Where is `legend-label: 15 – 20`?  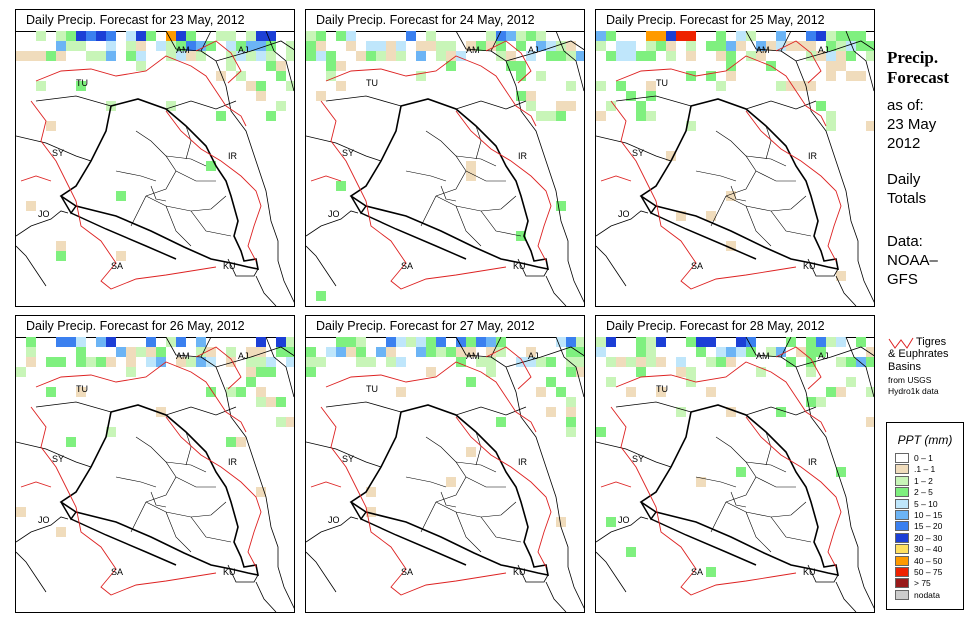
legend-label: 15 – 20 is located at coordinates (928, 526).